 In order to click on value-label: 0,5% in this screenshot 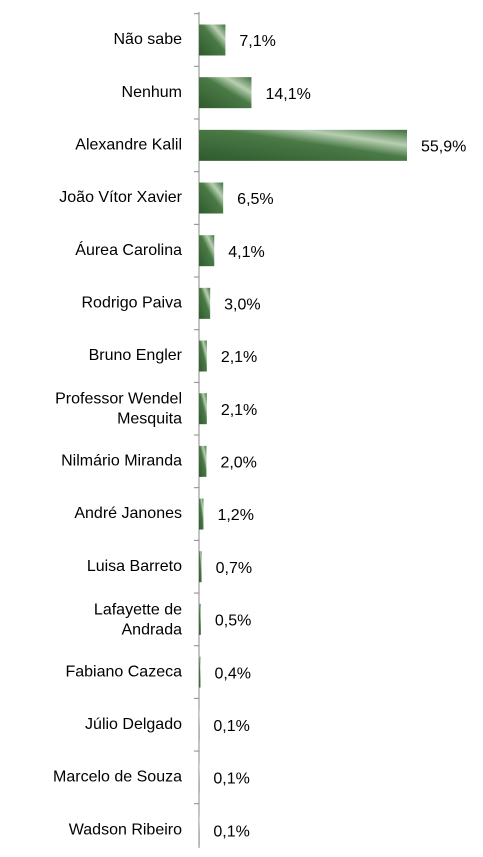, I will do `click(233, 621)`.